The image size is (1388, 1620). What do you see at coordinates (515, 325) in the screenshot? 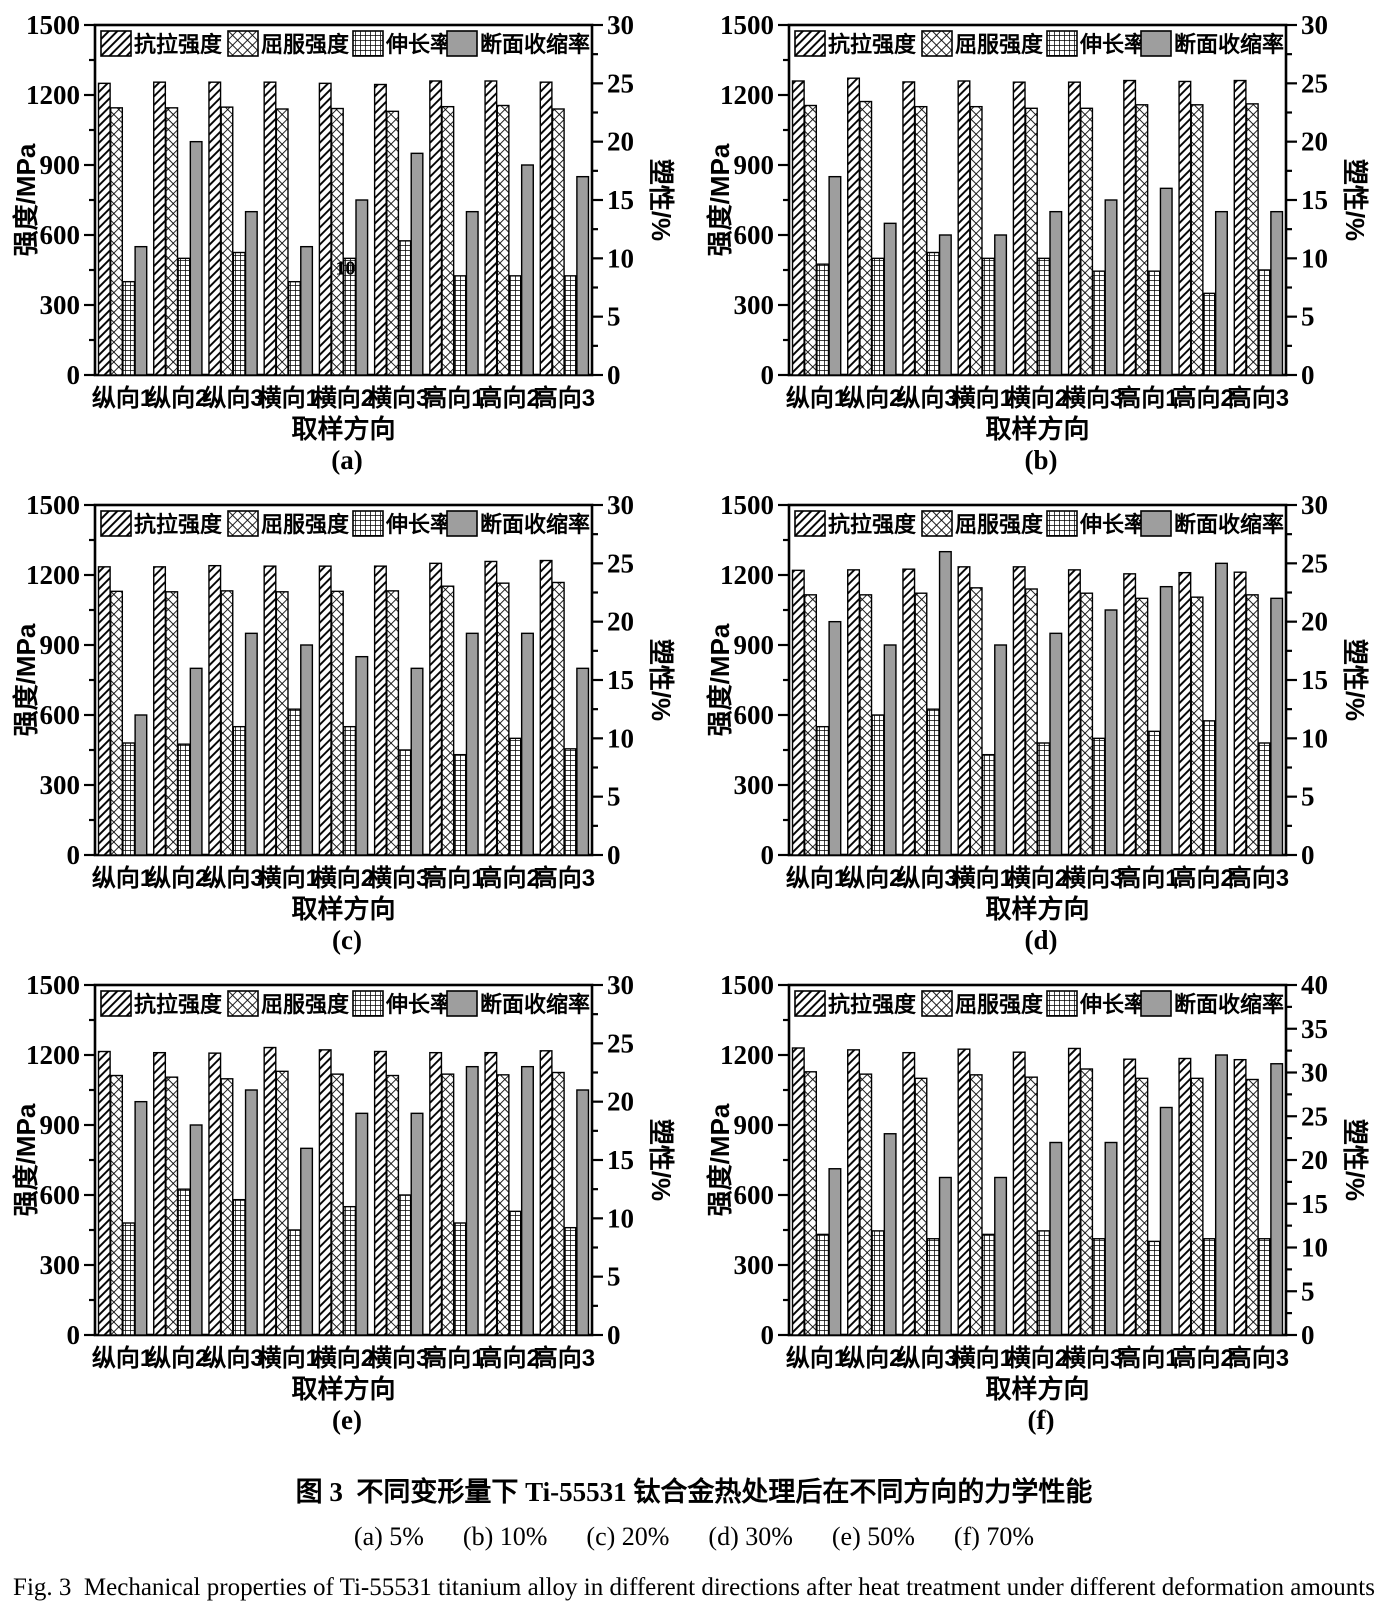
I see `bar-grid-高向2` at bounding box center [515, 325].